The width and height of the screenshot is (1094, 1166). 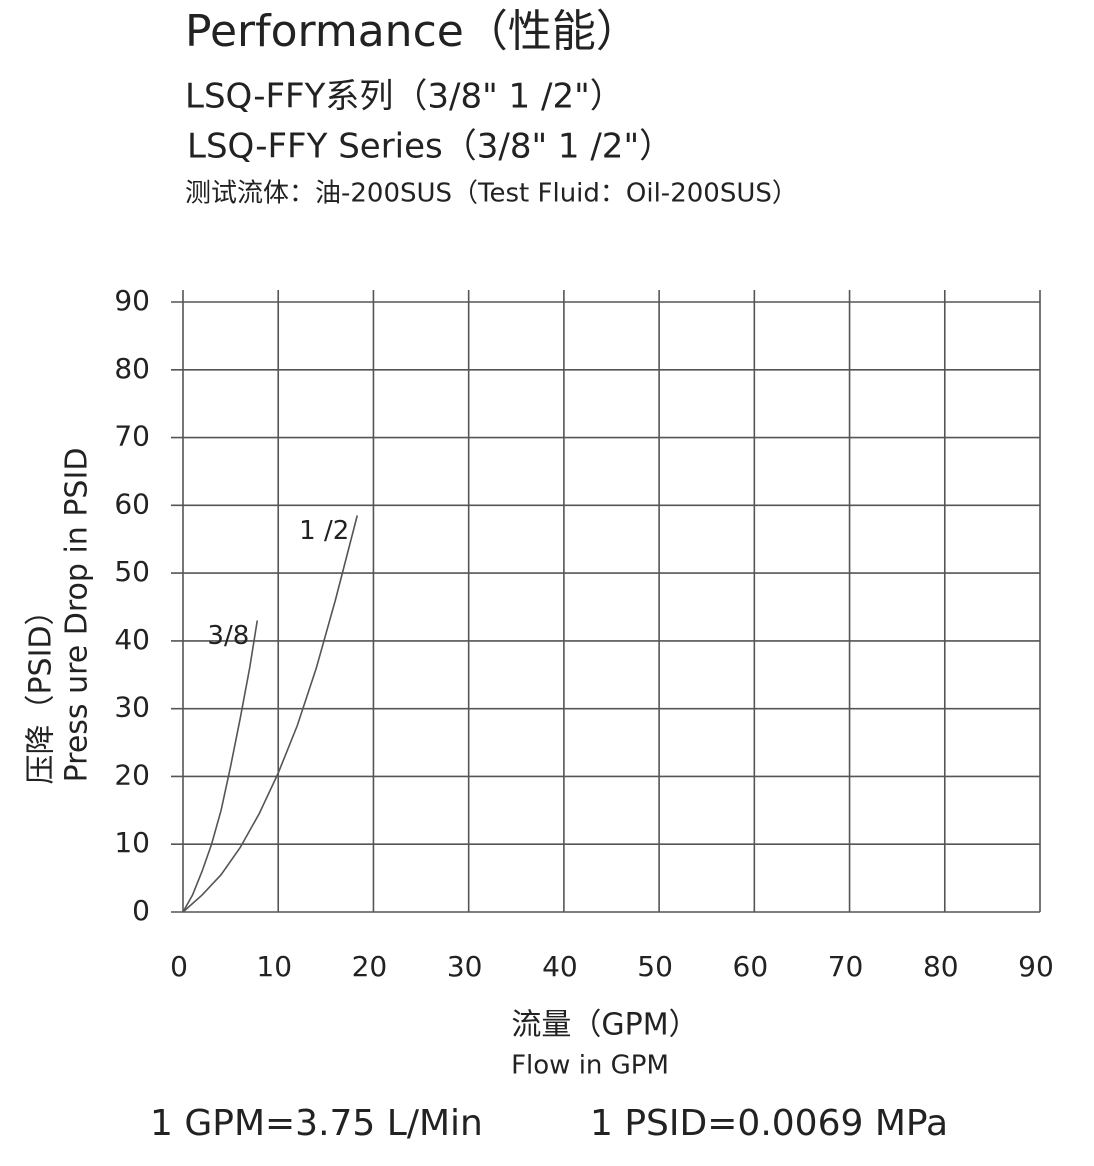 I want to click on y-tick-label: 40, so click(x=132, y=639).